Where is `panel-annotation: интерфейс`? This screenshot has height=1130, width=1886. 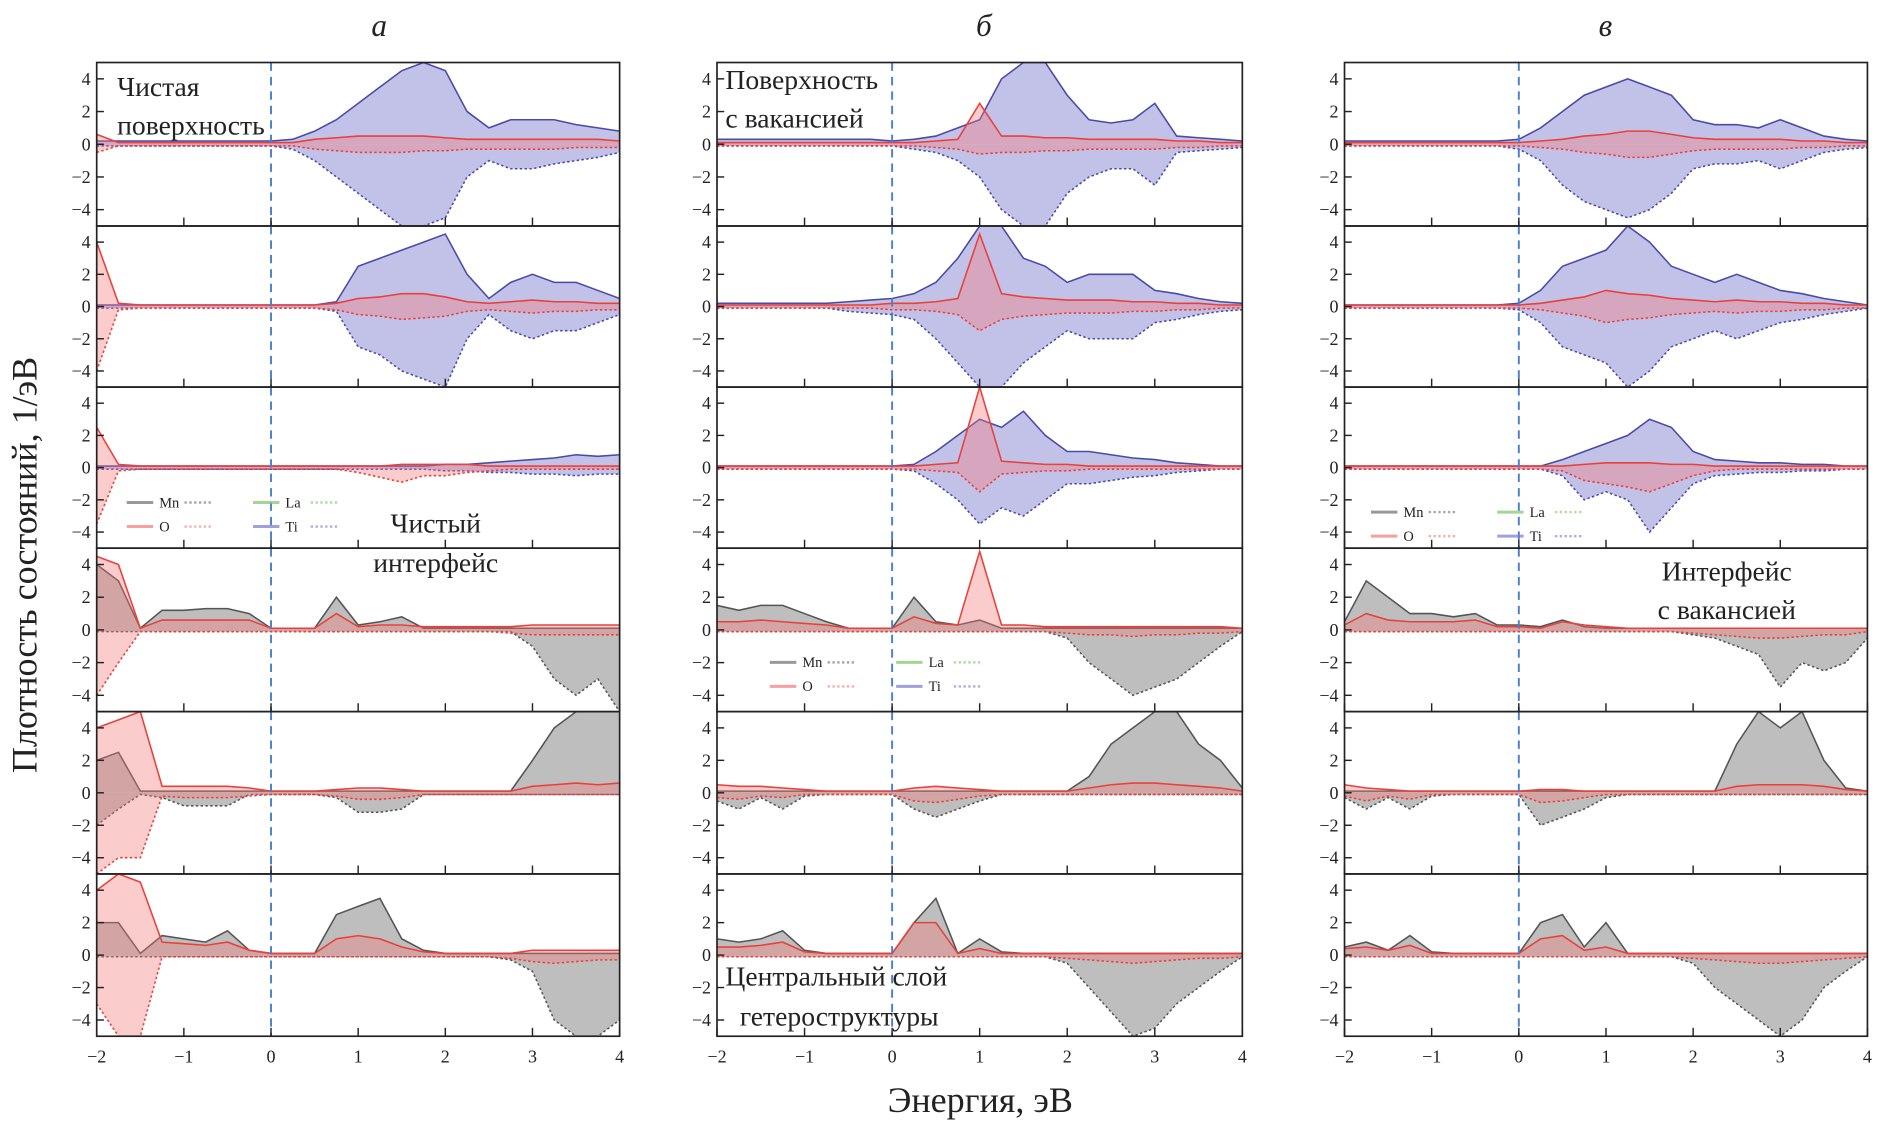
panel-annotation: интерфейс is located at coordinates (435, 562).